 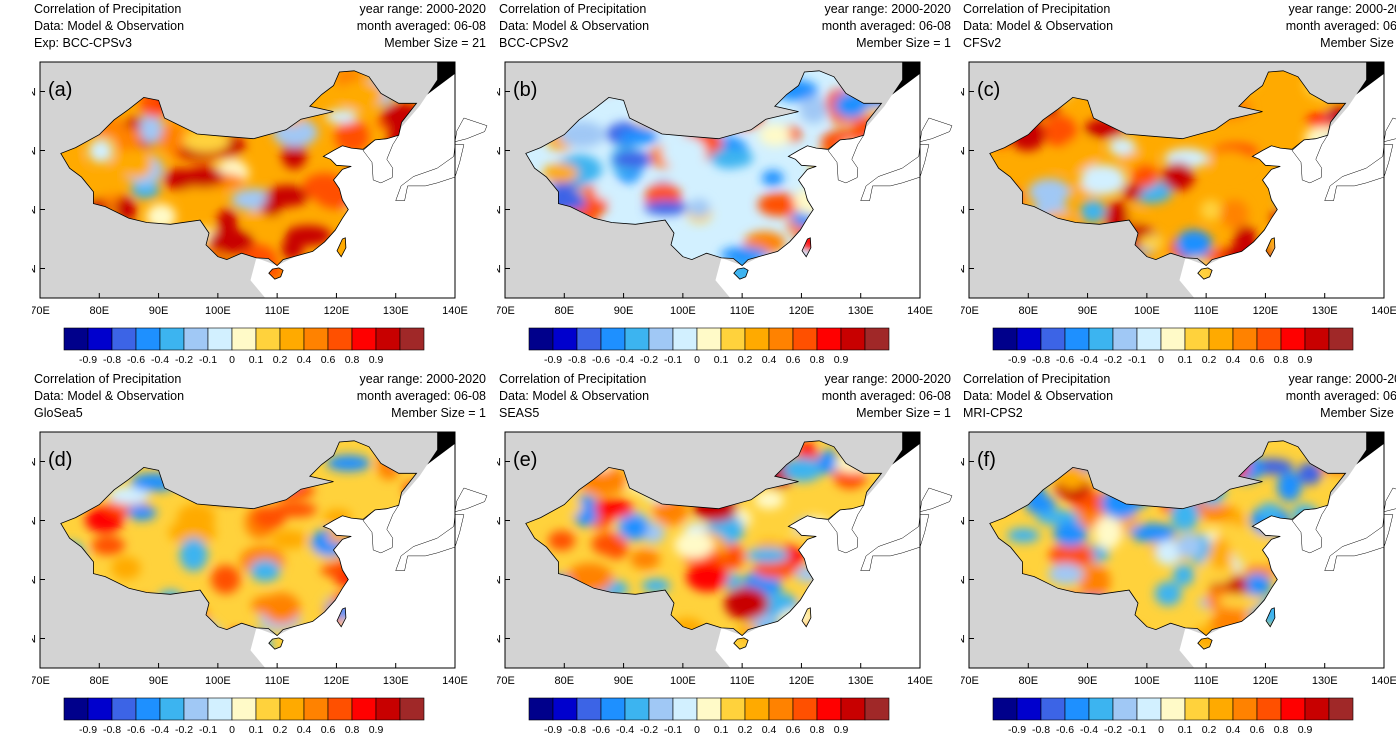 What do you see at coordinates (88, 730) in the screenshot?
I see `colorbar-label: -0.9` at bounding box center [88, 730].